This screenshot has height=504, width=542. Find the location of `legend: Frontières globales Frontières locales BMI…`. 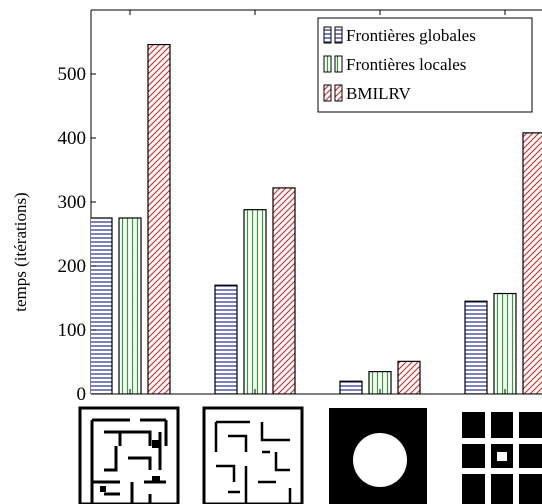

legend: Frontières globales Frontières locales BMI… is located at coordinates (425, 65).